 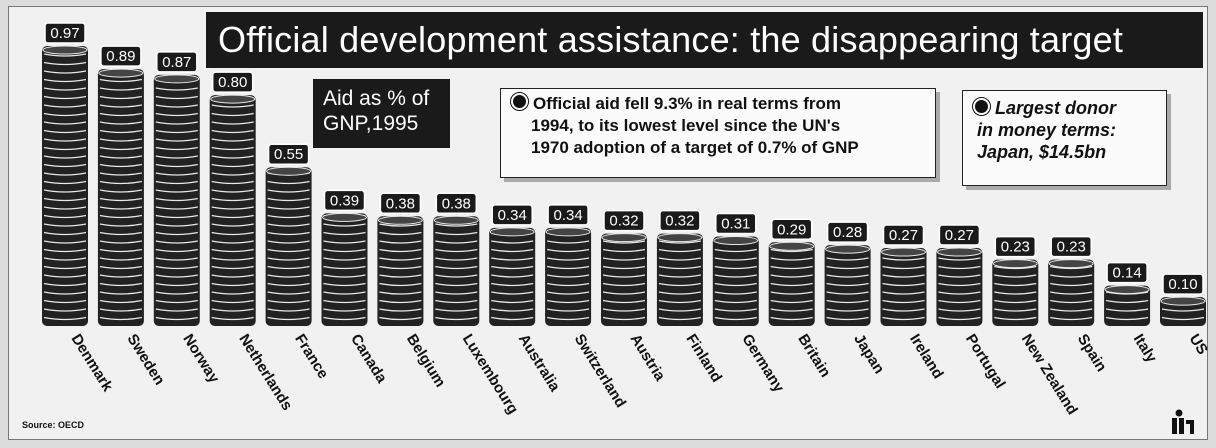 What do you see at coordinates (400, 270) in the screenshot?
I see `bar-belgium` at bounding box center [400, 270].